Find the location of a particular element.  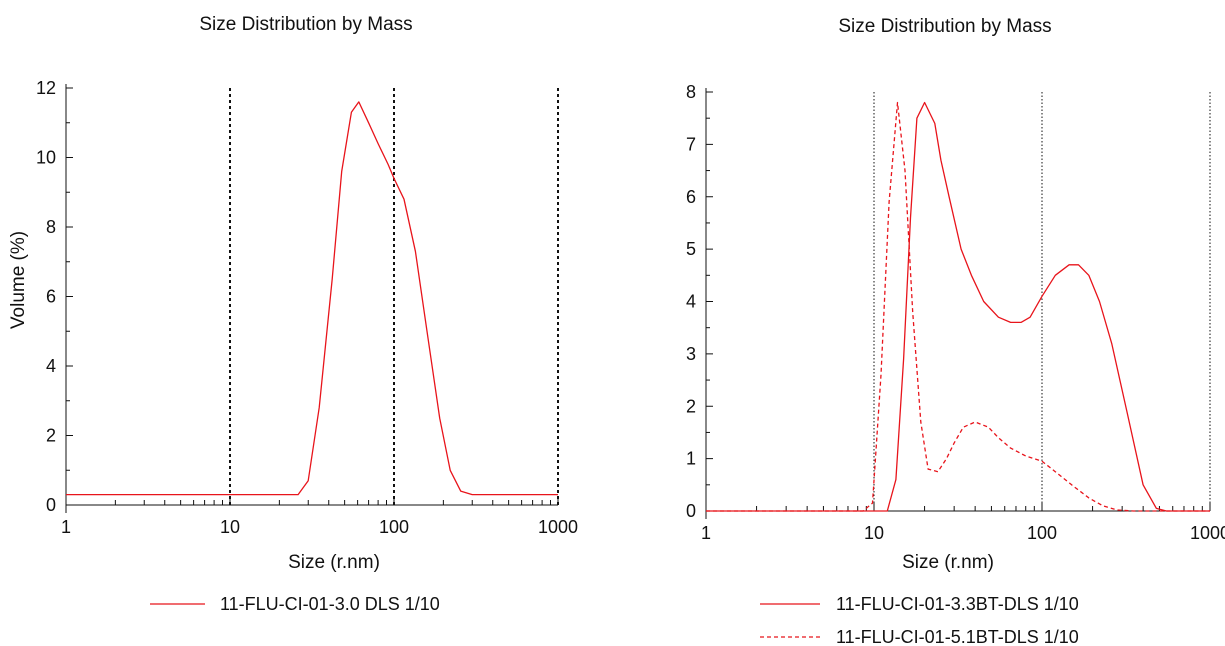

y-tick-label: 5 is located at coordinates (691, 249).